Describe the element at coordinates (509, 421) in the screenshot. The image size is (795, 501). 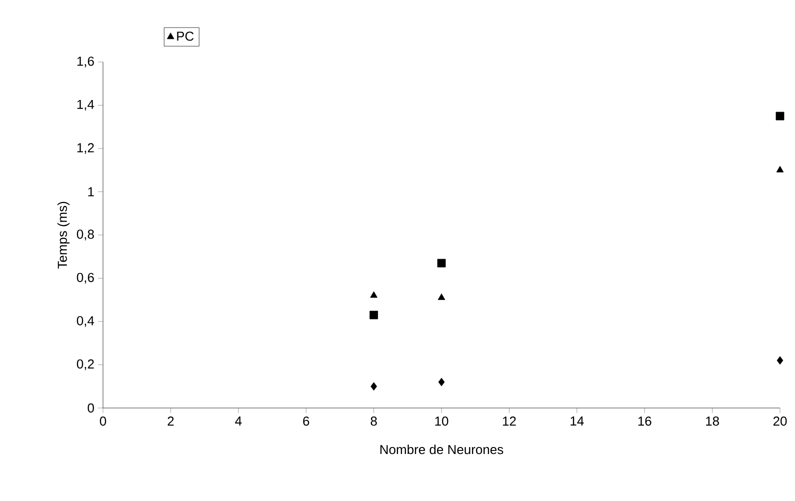
I see `x-tick-label: 12` at that location.